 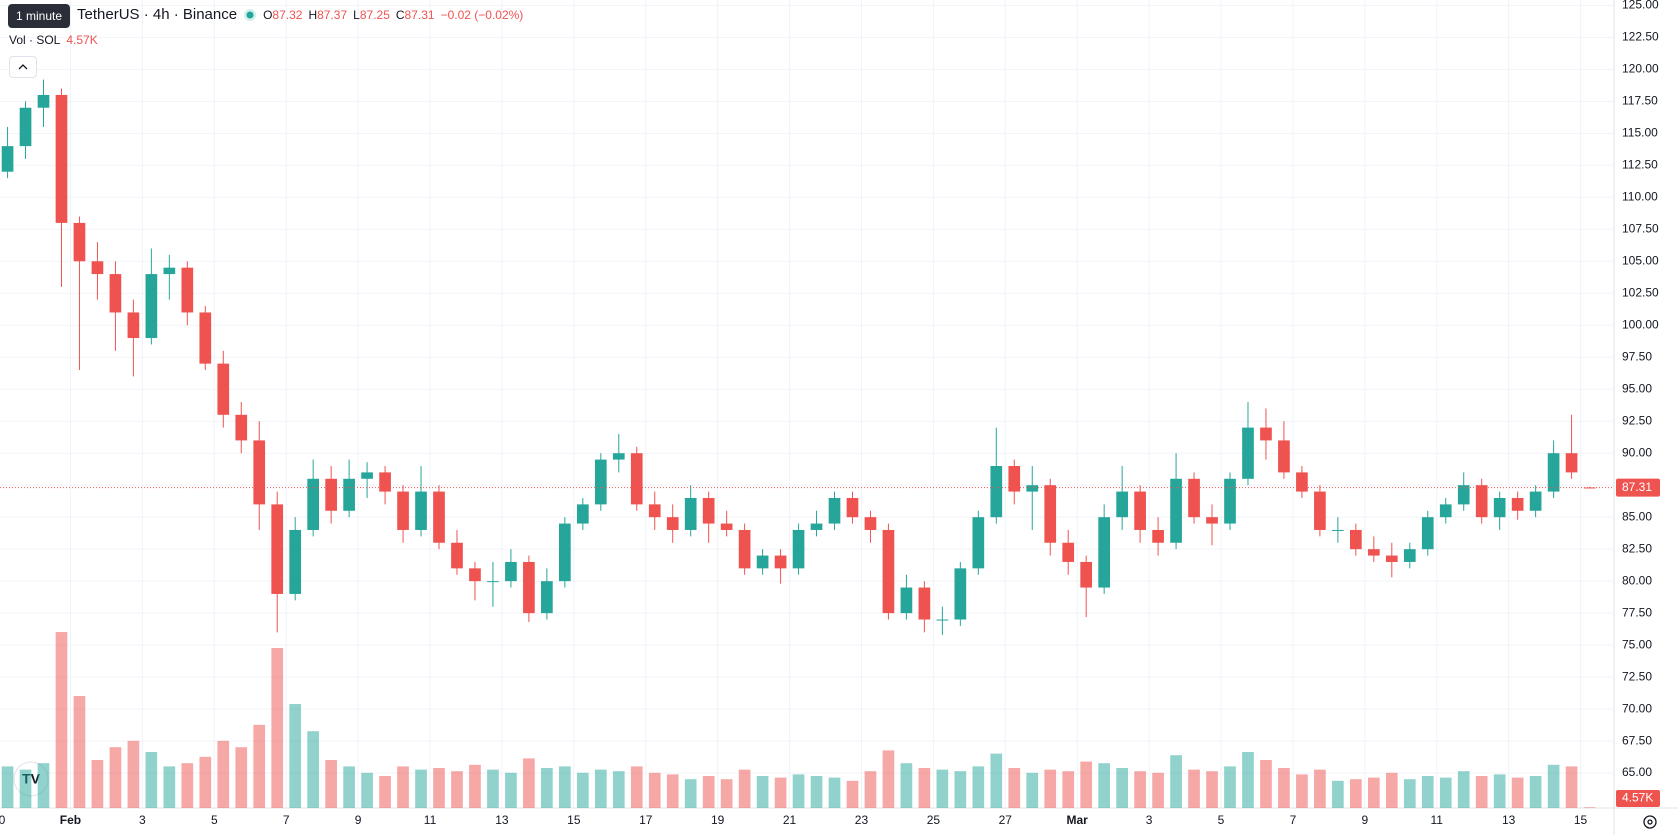 What do you see at coordinates (934, 820) in the screenshot?
I see `x-tick-label: 25` at bounding box center [934, 820].